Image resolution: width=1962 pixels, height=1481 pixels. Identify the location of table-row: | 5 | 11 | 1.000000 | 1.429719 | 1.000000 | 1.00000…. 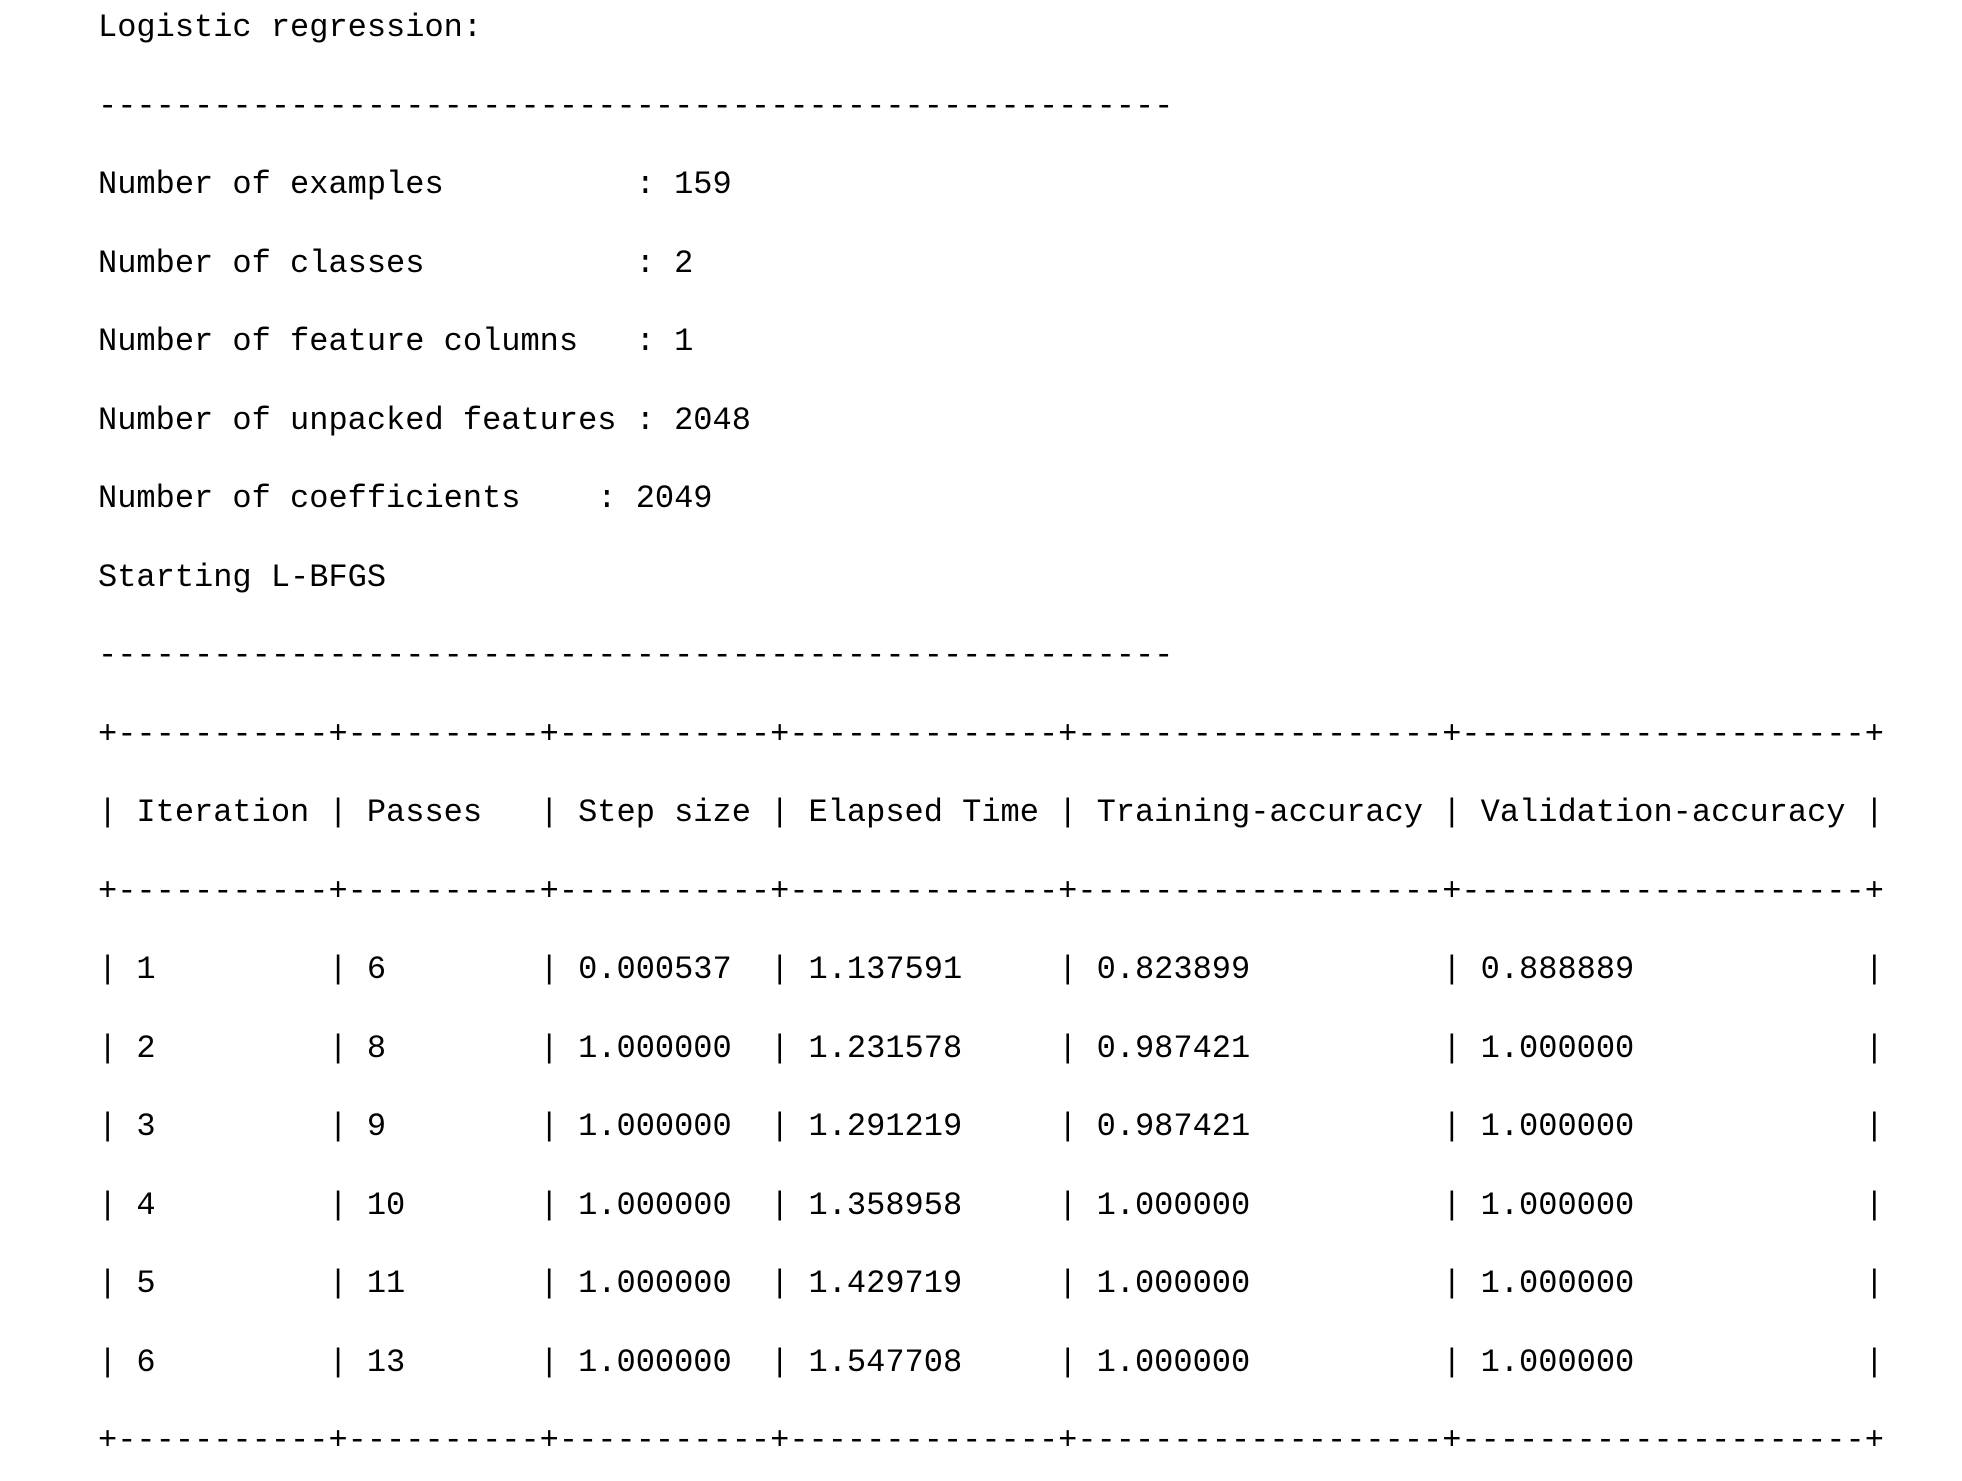
(991, 1284).